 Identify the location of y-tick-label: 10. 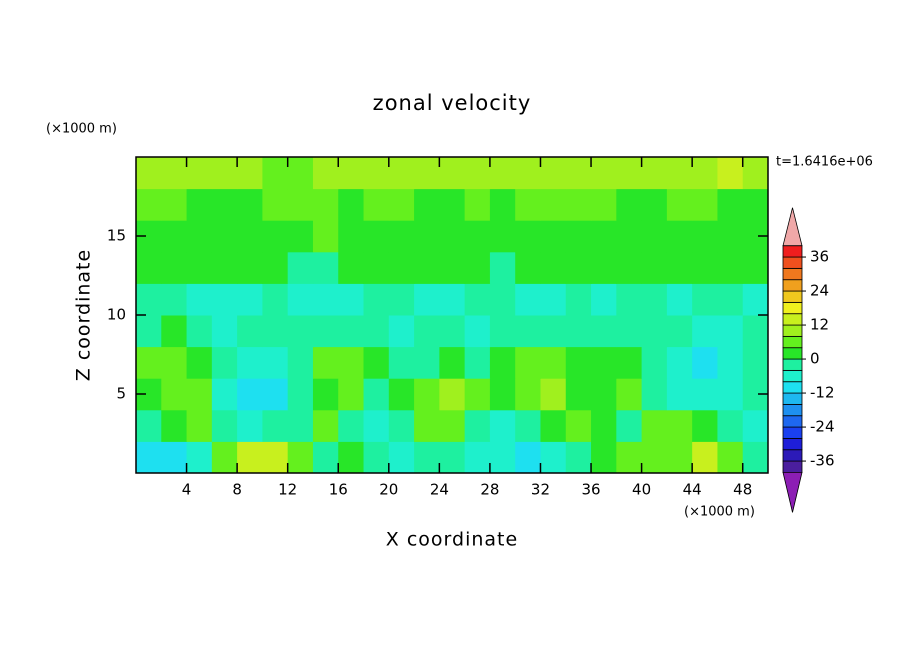
(116, 315).